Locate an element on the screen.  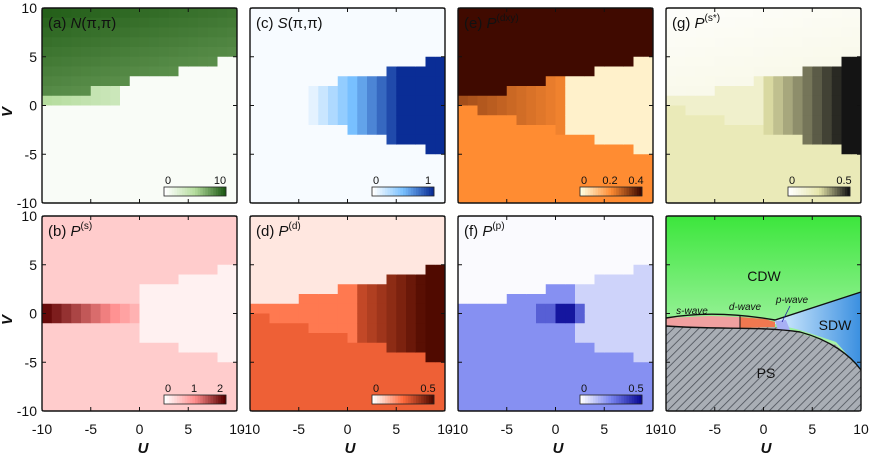
panel-superscript: (s*) is located at coordinates (713, 18).